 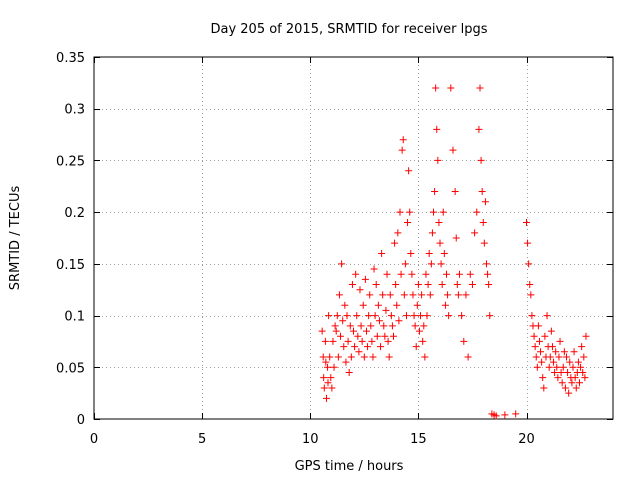 What do you see at coordinates (74, 213) in the screenshot?
I see `y-tick-label: 0.2` at bounding box center [74, 213].